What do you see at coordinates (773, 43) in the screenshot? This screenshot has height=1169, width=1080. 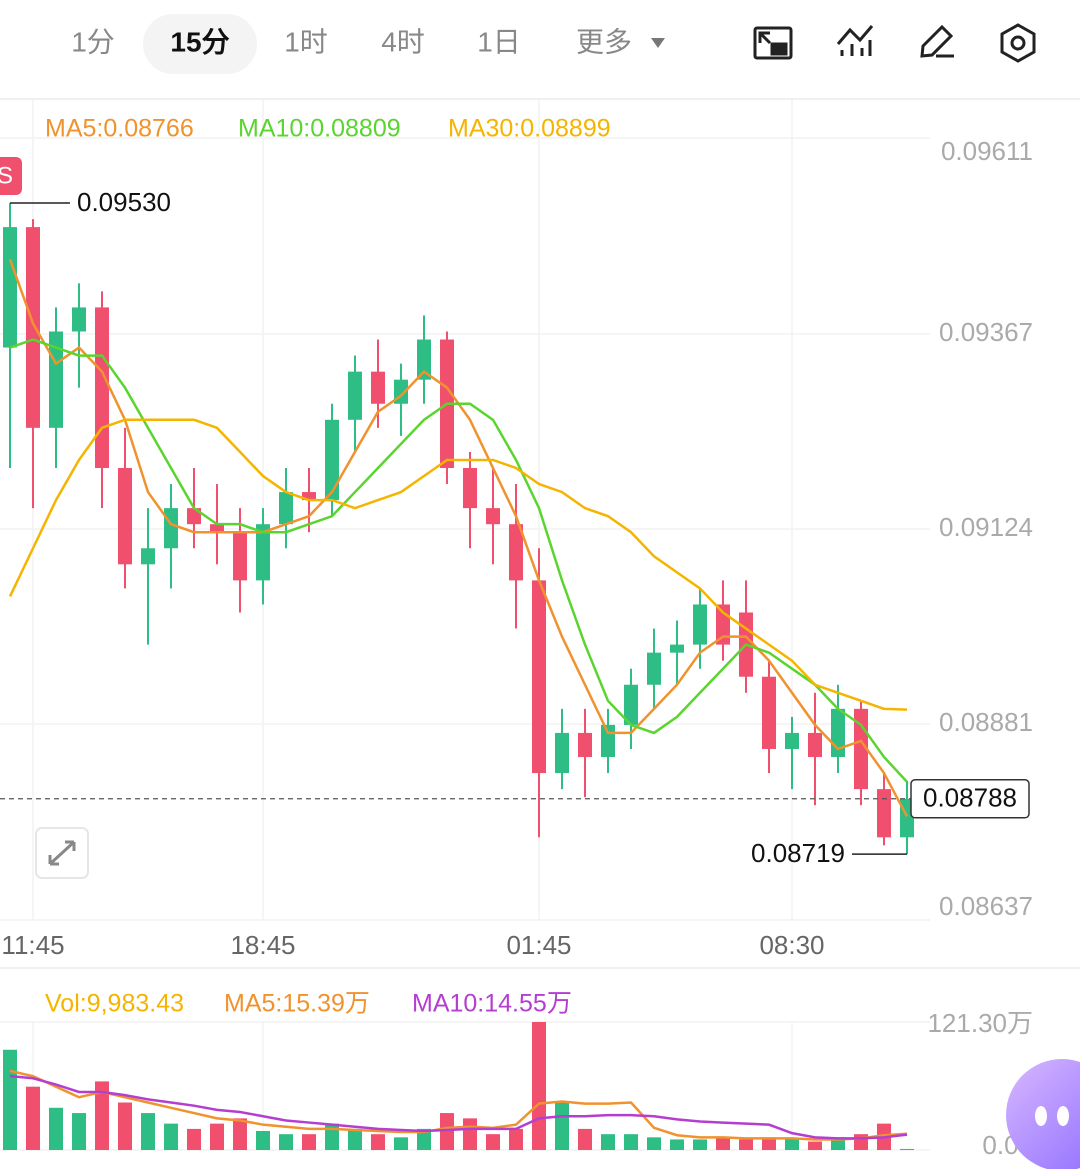 I see `fullscreen-icon` at bounding box center [773, 43].